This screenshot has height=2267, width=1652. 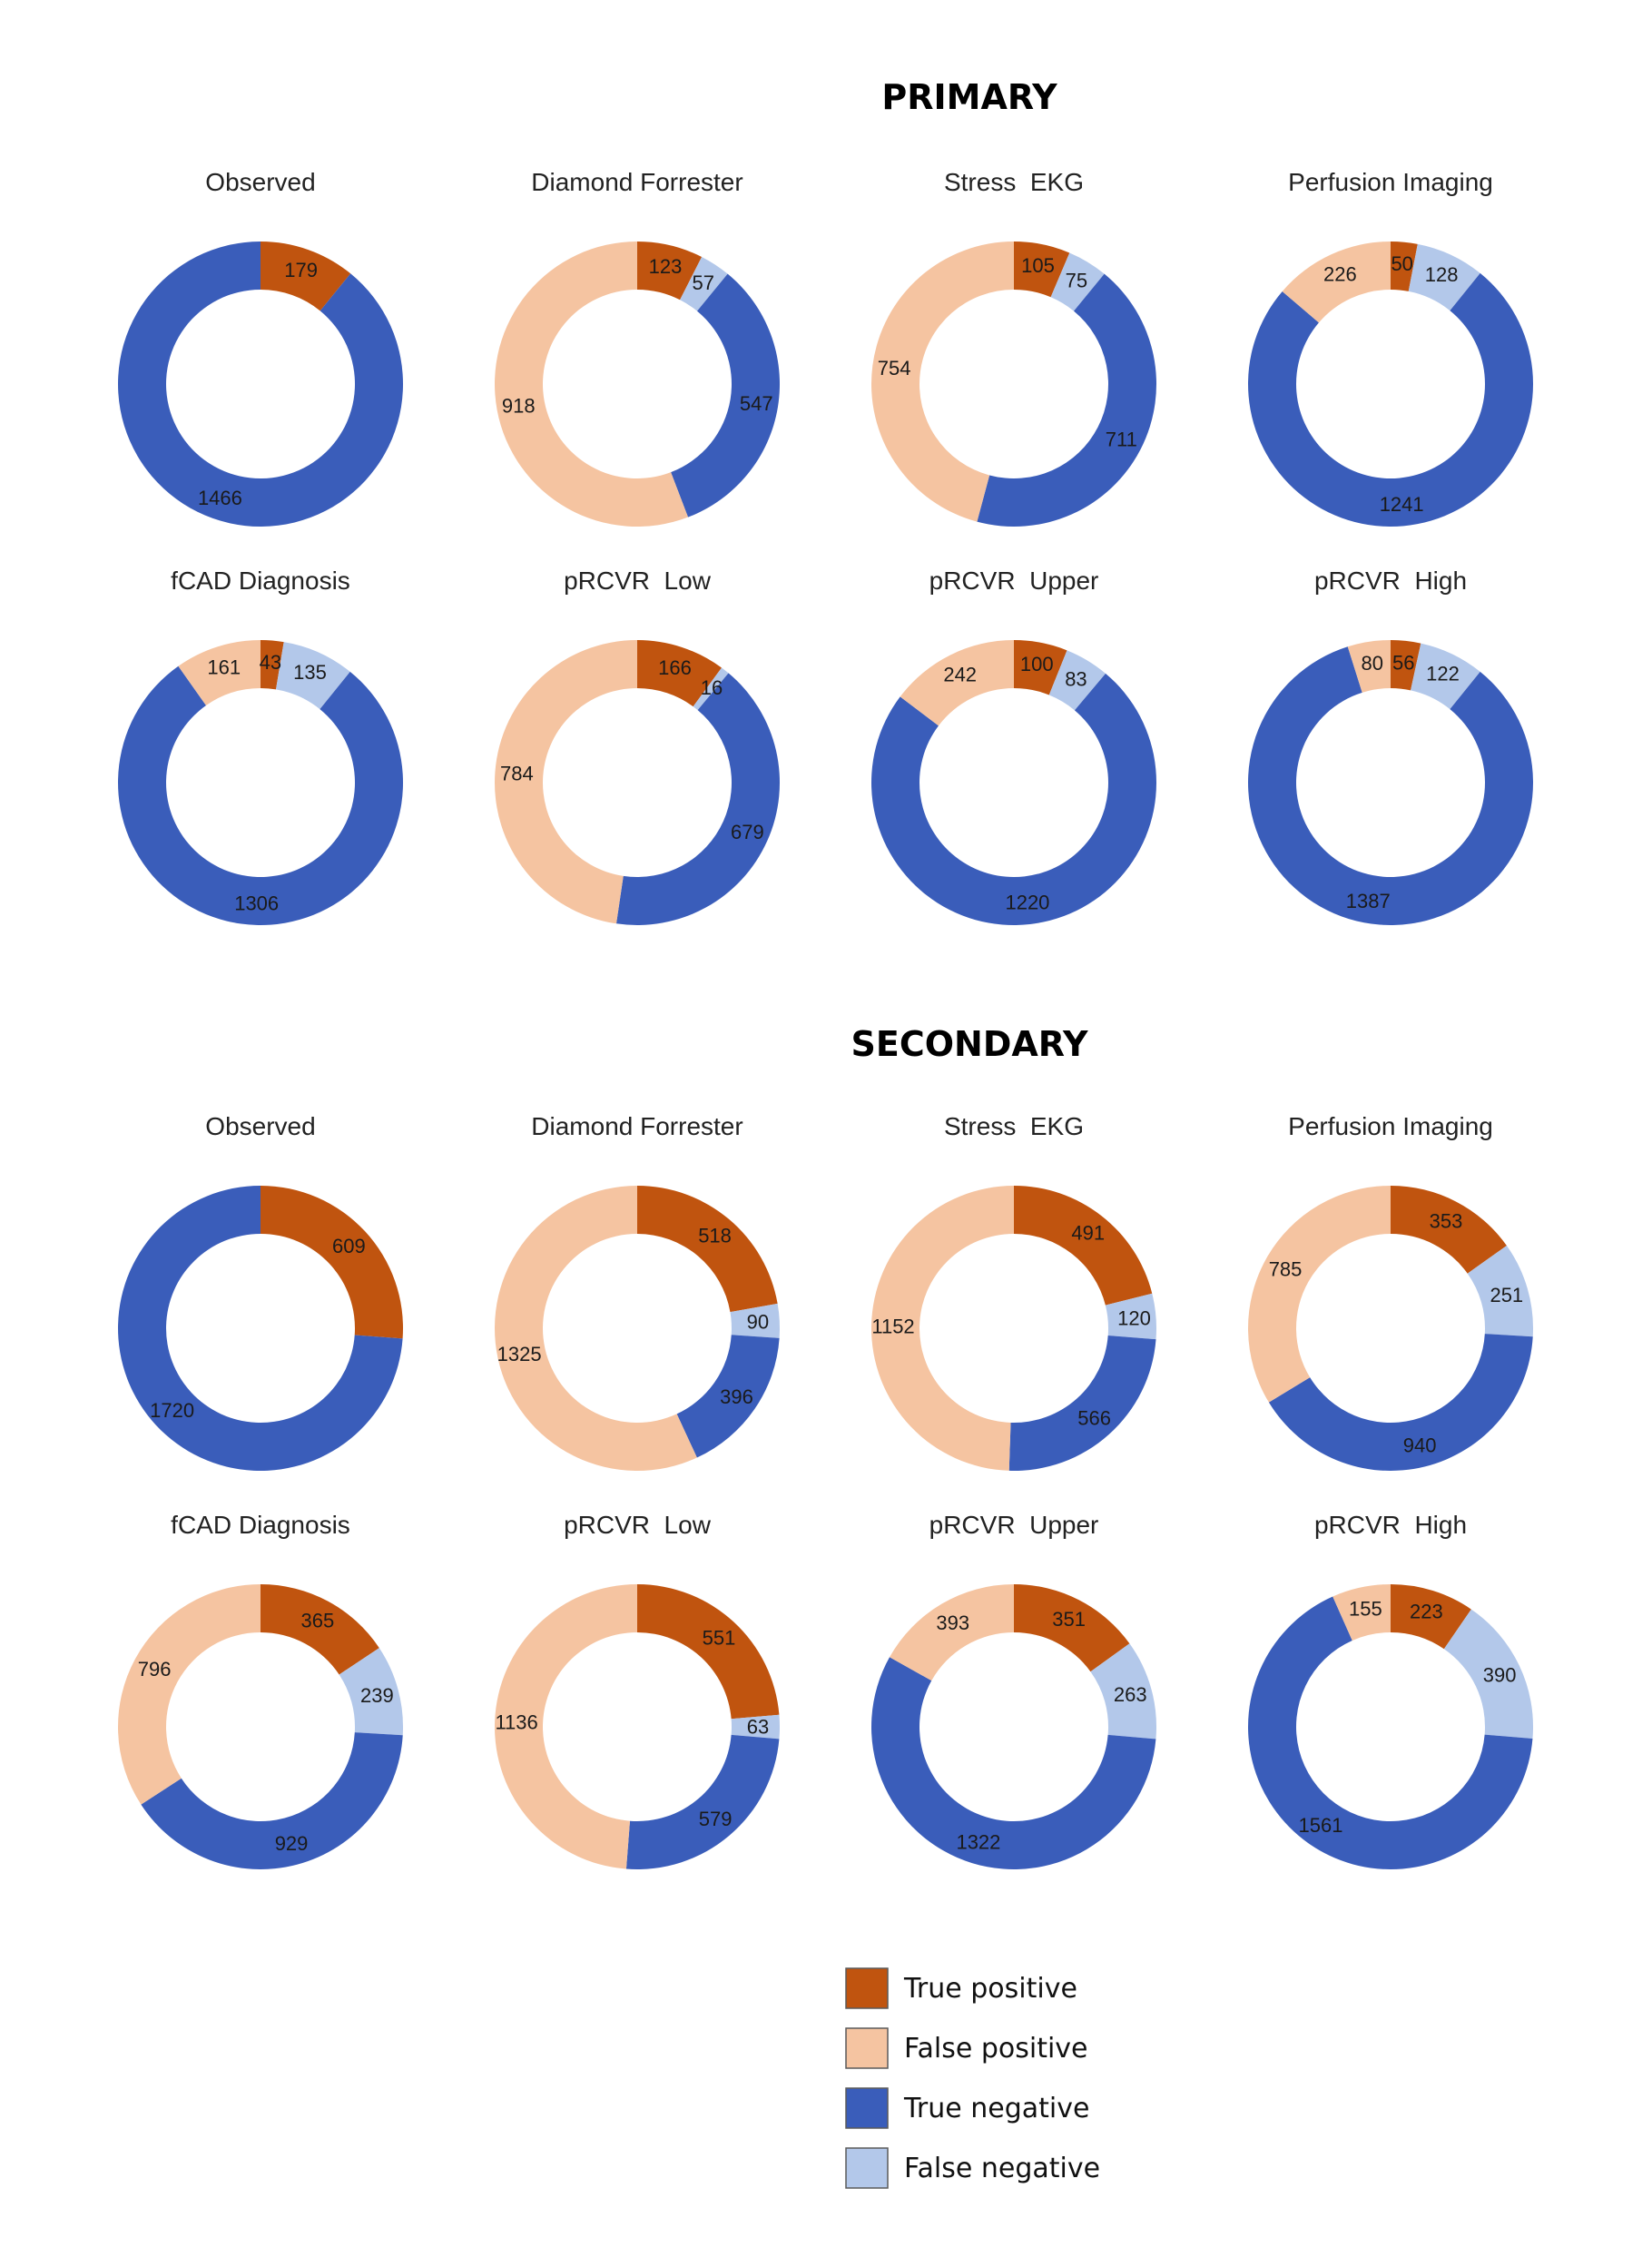 I want to click on data-label-true-negative: 1220, so click(x=1027, y=903).